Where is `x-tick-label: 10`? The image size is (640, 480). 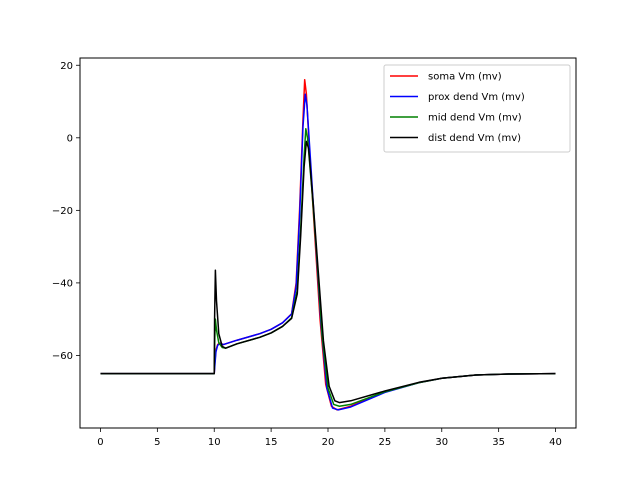
x-tick-label: 10 is located at coordinates (214, 442).